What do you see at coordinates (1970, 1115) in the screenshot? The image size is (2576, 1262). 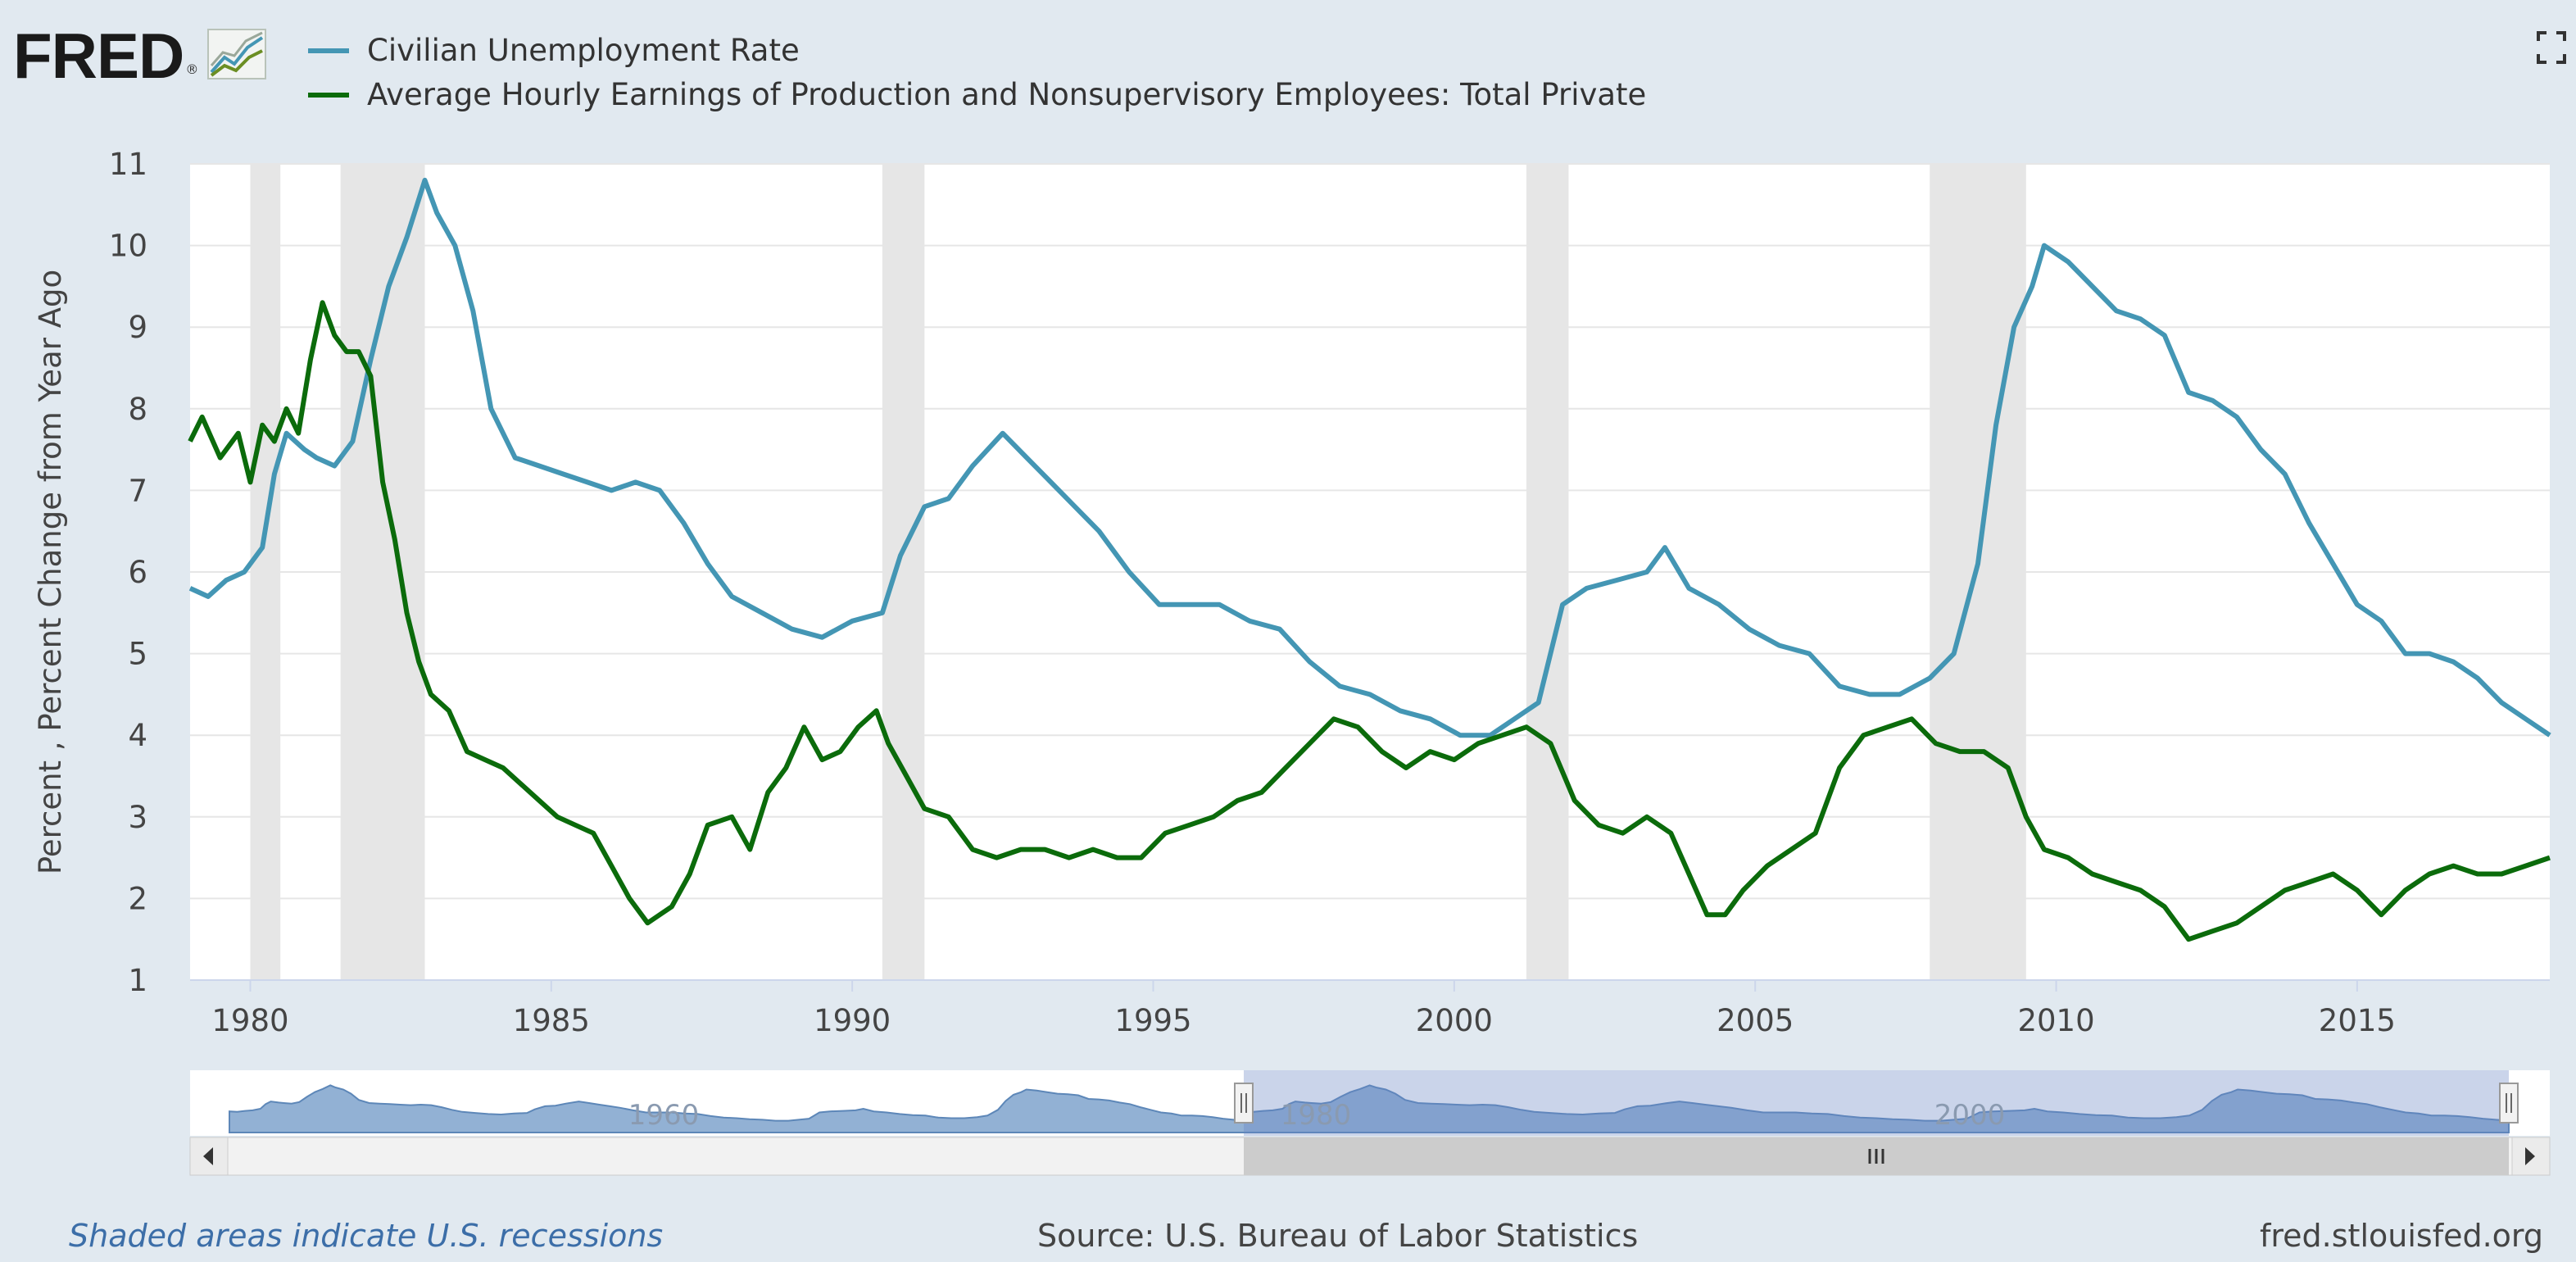 I see `navigator-label-2000: 2000` at bounding box center [1970, 1115].